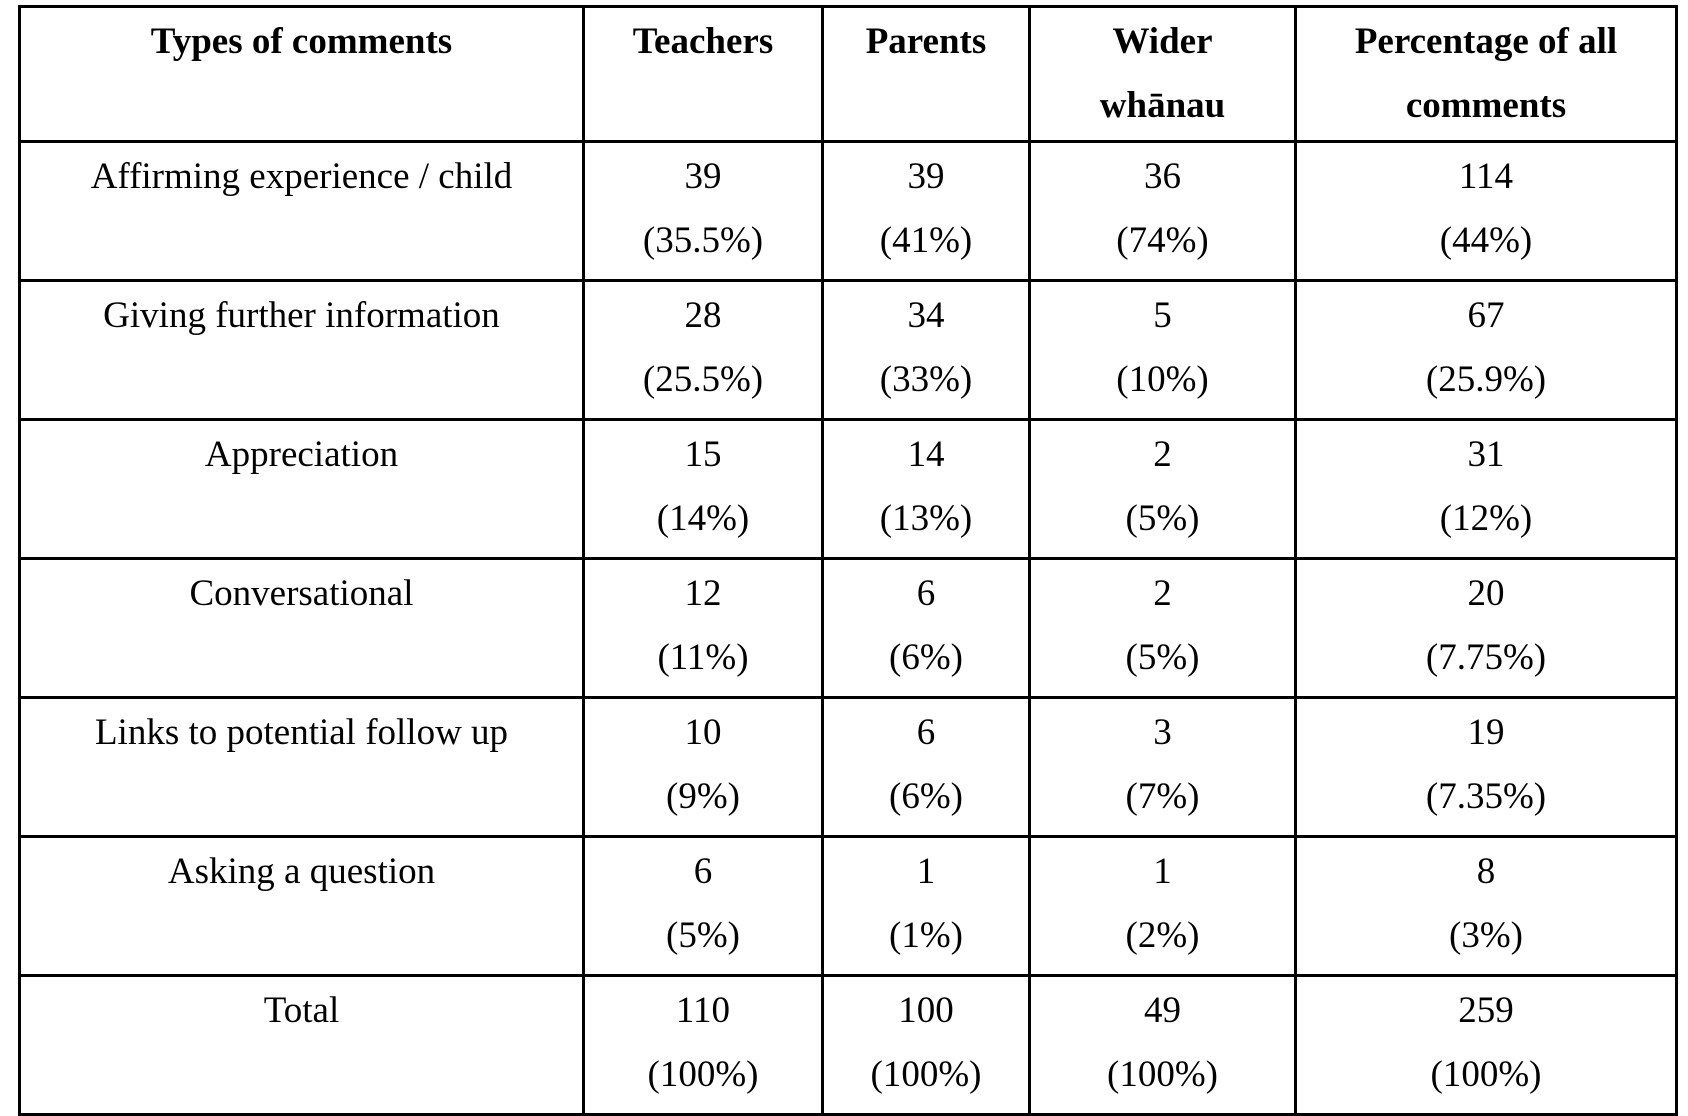 The width and height of the screenshot is (1688, 1116). What do you see at coordinates (703, 74) in the screenshot?
I see `header-cell-teachers: Teachers` at bounding box center [703, 74].